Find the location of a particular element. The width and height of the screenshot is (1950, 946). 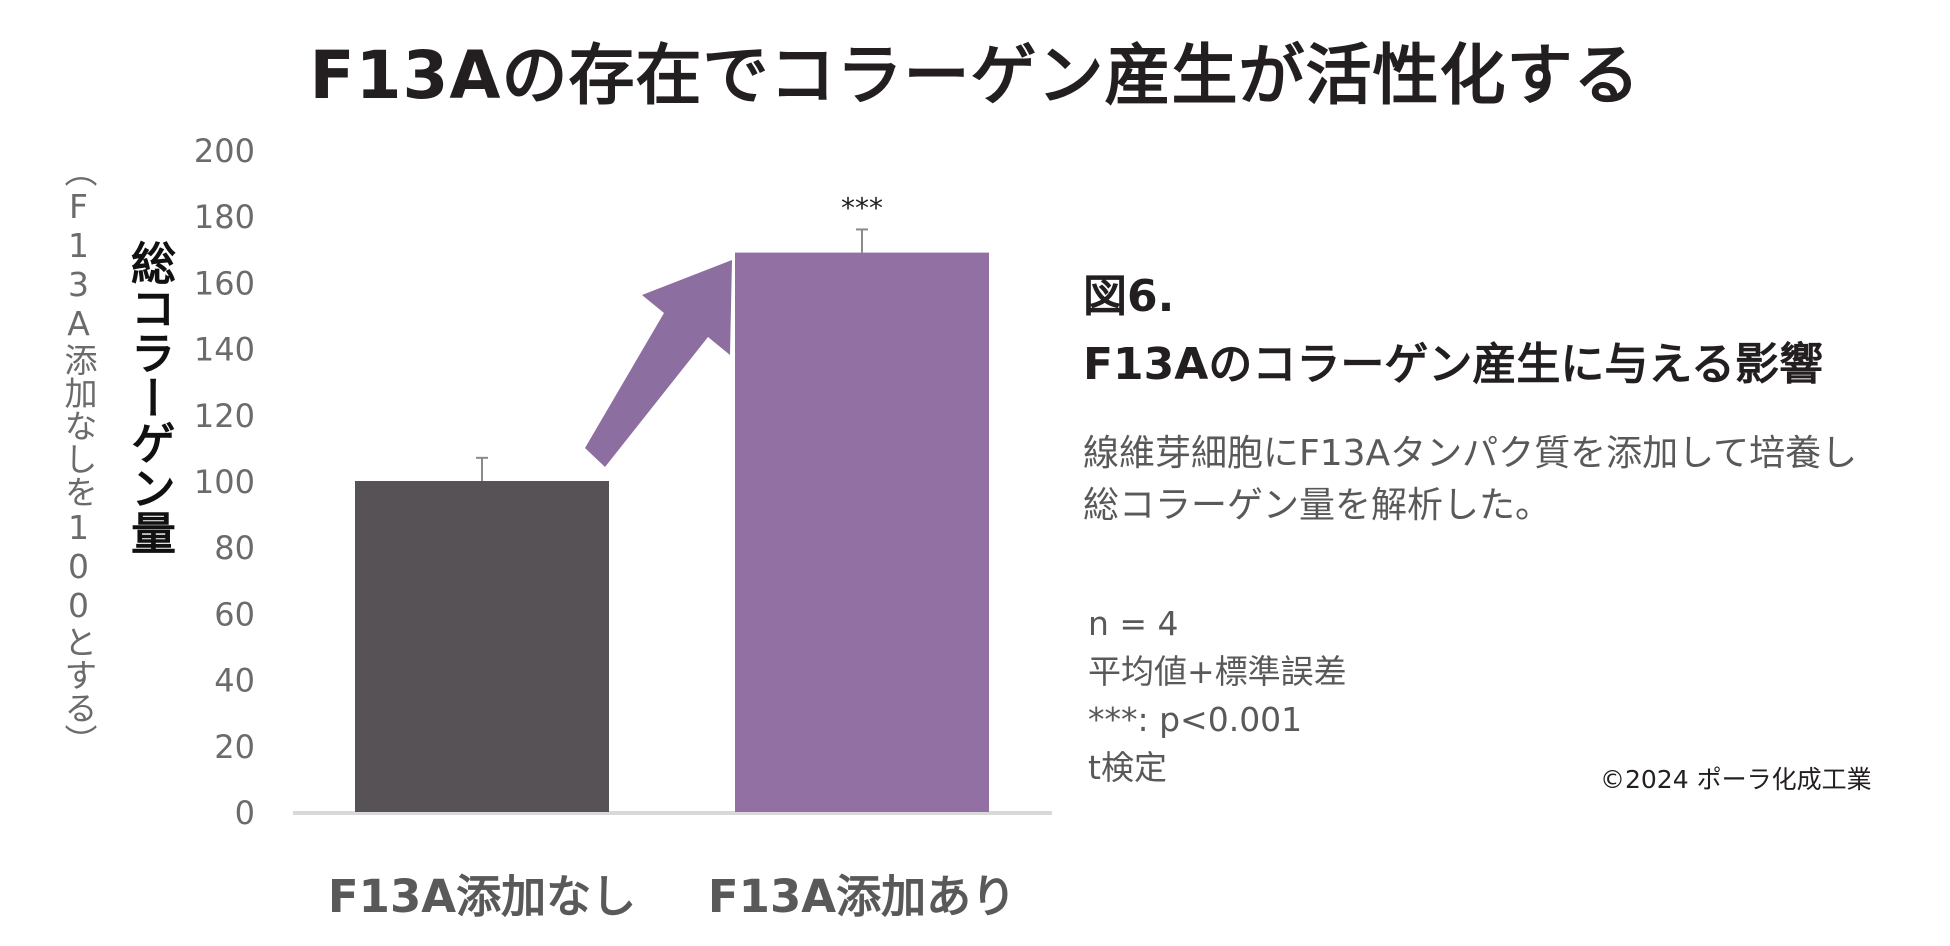

y-axis-label: 総コラーゲン量 is located at coordinates (149, 397).